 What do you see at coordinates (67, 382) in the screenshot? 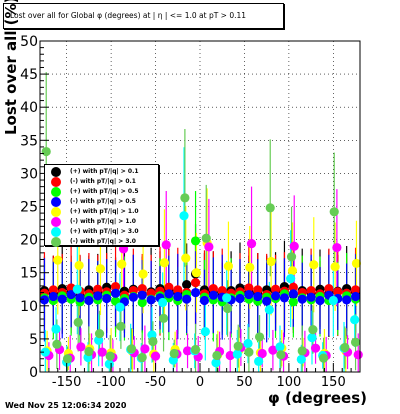
I see `x-tick-label: -150` at bounding box center [67, 382].